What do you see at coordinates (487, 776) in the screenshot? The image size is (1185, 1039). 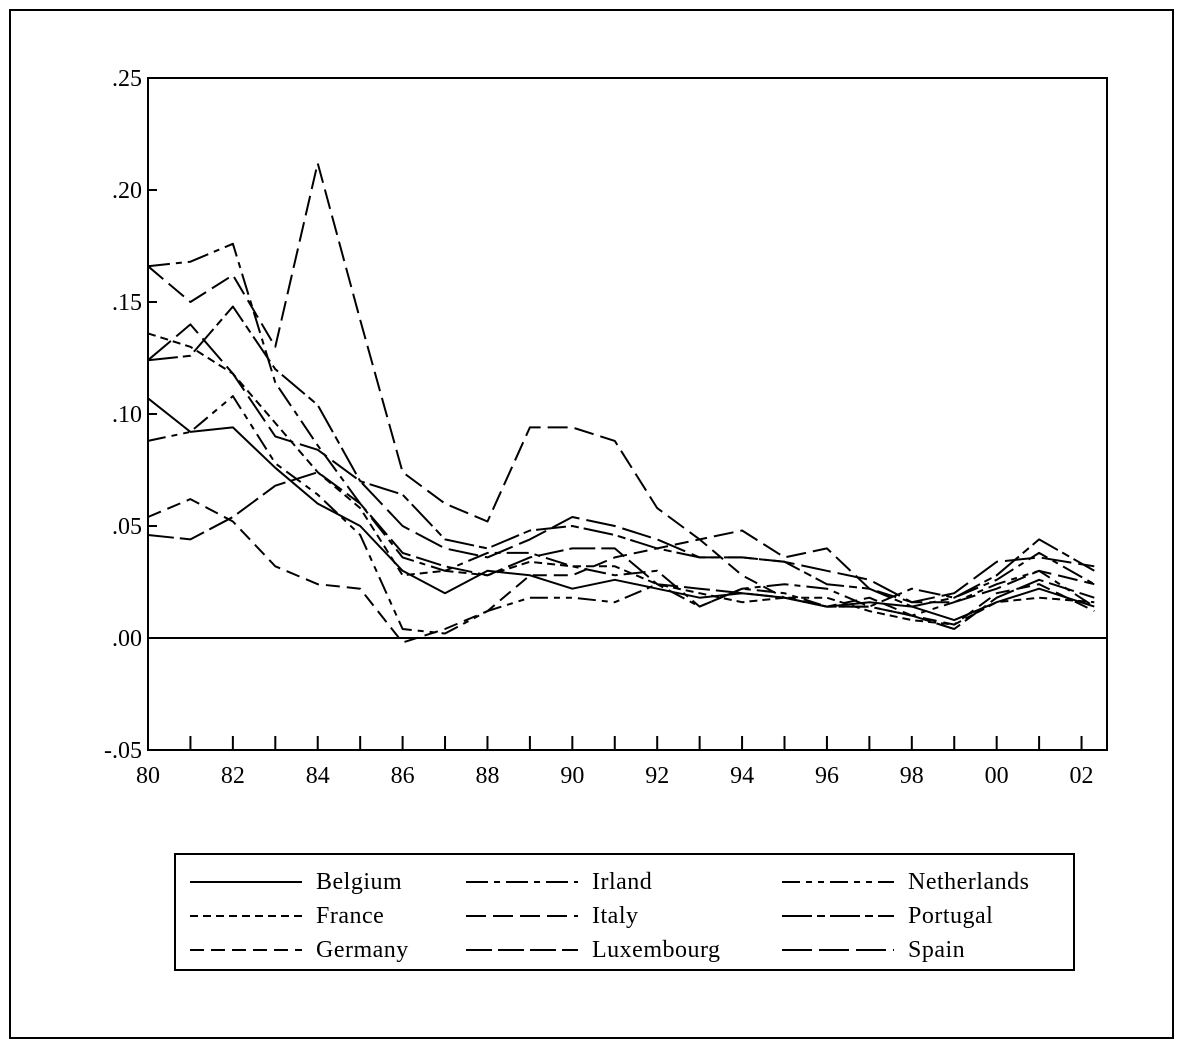 I see `x-tick-label: 88` at bounding box center [487, 776].